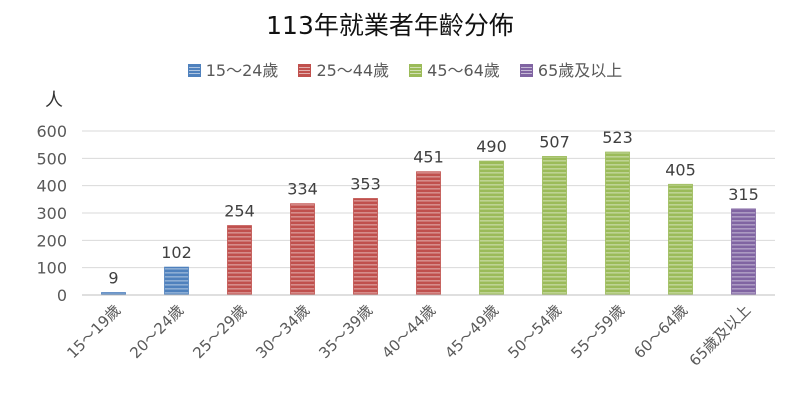 This screenshot has height=404, width=810. I want to click on legend-item: 45～64歲, so click(454, 69).